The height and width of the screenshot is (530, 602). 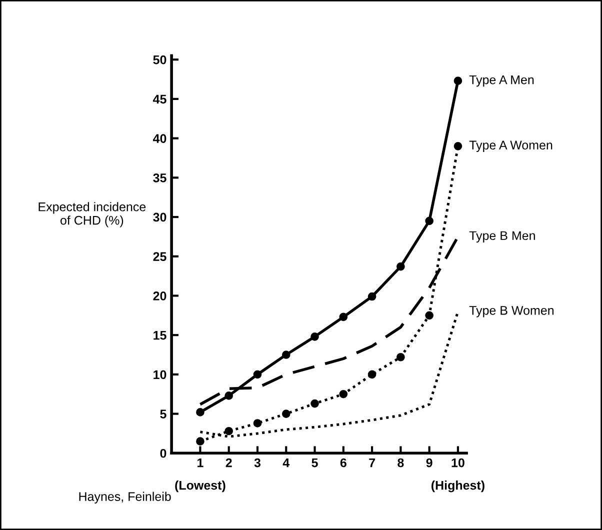 What do you see at coordinates (159, 257) in the screenshot?
I see `y-tick-label: 25` at bounding box center [159, 257].